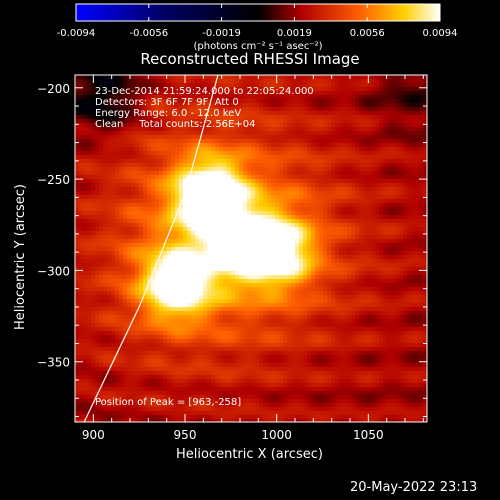 The width and height of the screenshot is (500, 500). What do you see at coordinates (20, 257) in the screenshot?
I see `y-axis-label: Heliocentric Y (arcsec)` at bounding box center [20, 257].